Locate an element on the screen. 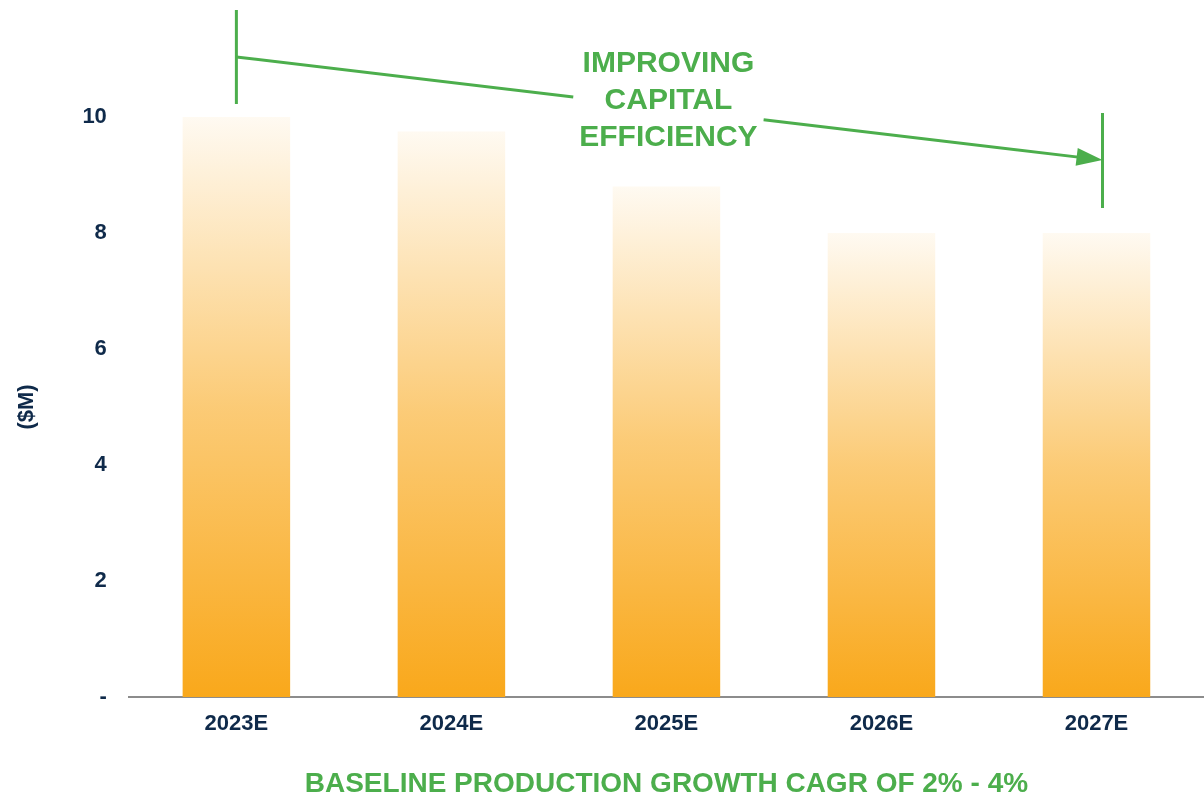 This screenshot has width=1204, height=811. annotation: IMPROVING CAPITAL EFFICIENCY is located at coordinates (668, 99).